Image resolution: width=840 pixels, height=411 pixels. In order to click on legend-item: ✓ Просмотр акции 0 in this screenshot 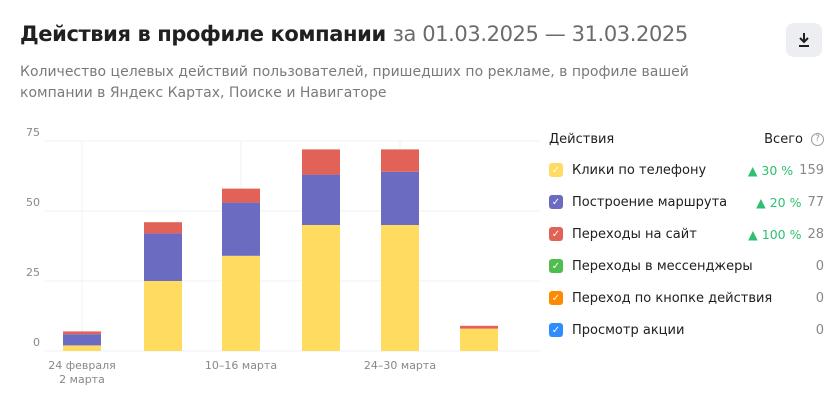, I will do `click(686, 330)`.